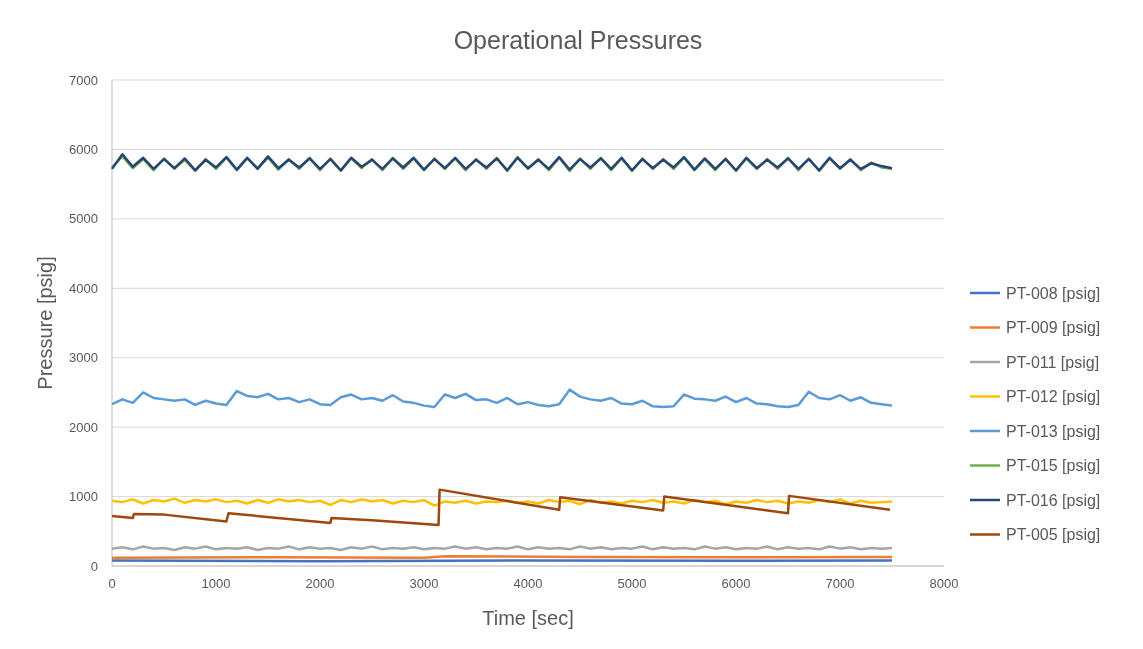 The image size is (1143, 649). Describe the element at coordinates (1053, 362) in the screenshot. I see `legend-label: PT-011 [psig]` at that location.